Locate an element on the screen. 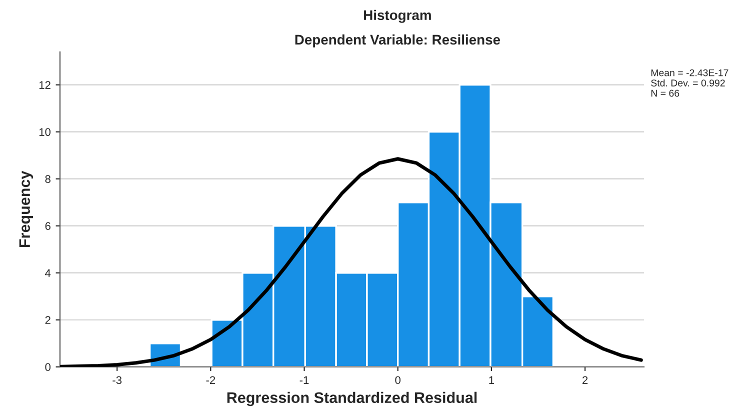  text: N = 66 is located at coordinates (665, 93).